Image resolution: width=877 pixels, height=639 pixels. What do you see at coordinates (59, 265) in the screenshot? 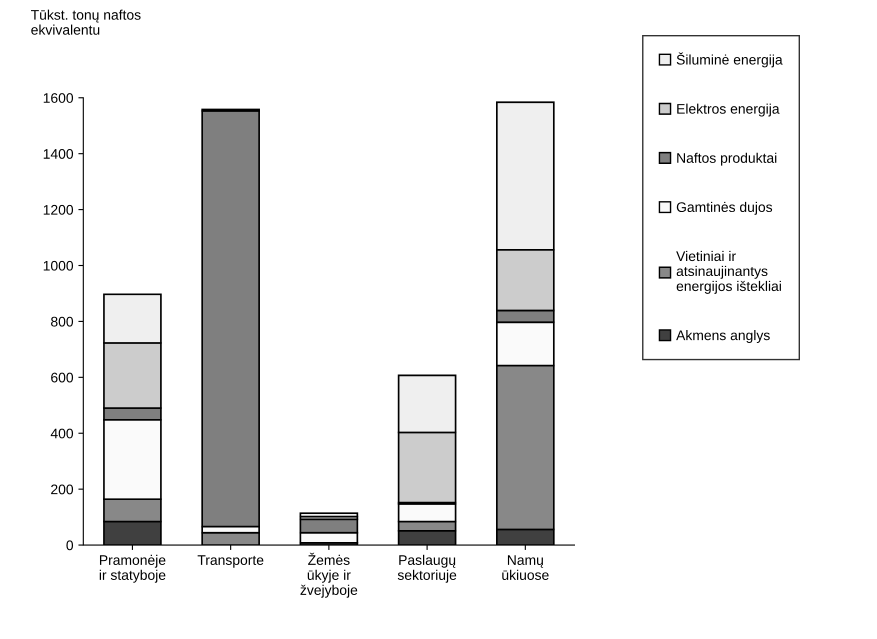
I see `y-tick-label: 1000` at bounding box center [59, 265].